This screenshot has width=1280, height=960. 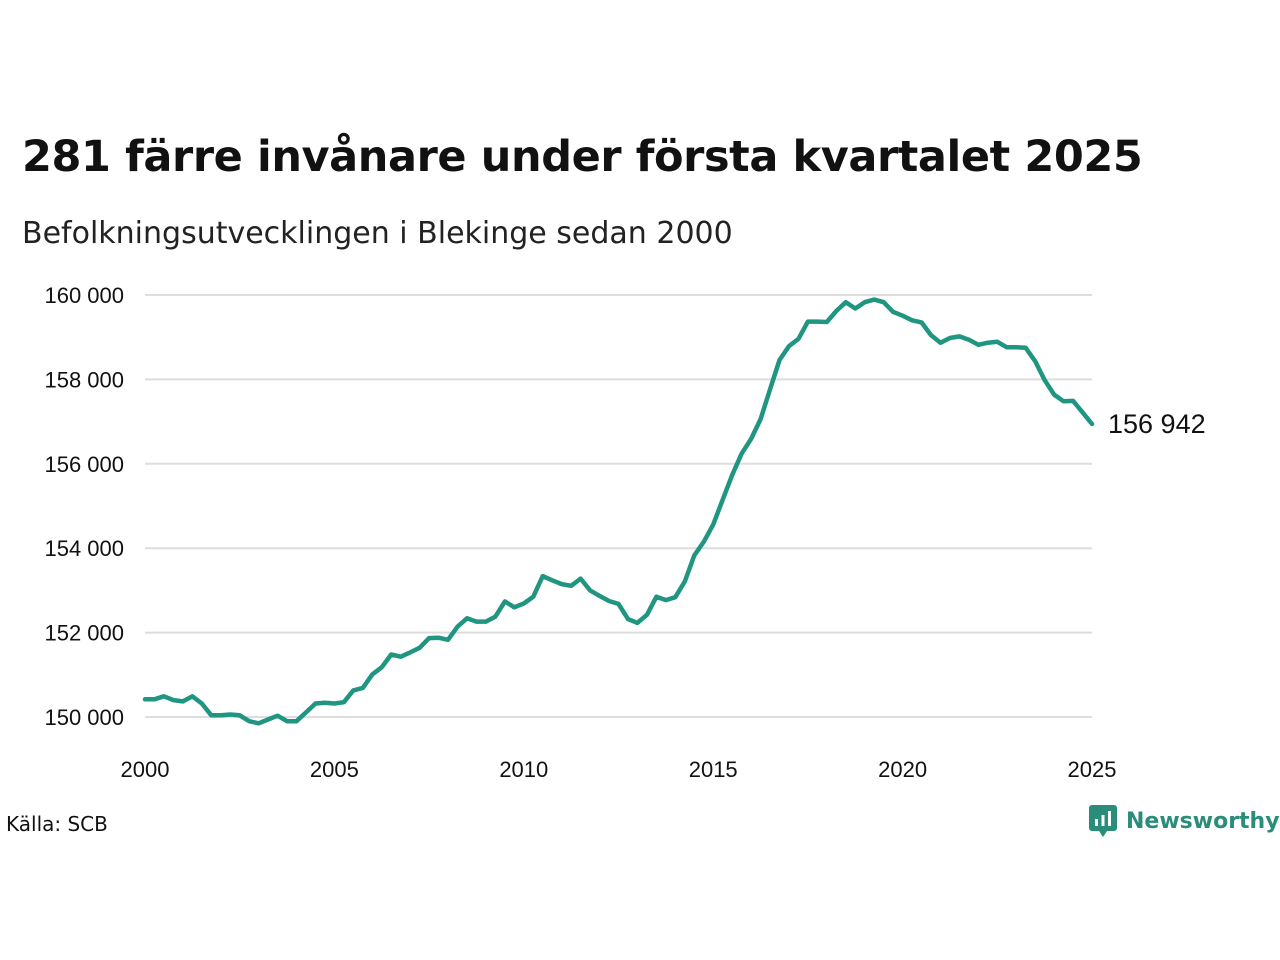 What do you see at coordinates (713, 769) in the screenshot?
I see `x-tick-label: 2015` at bounding box center [713, 769].